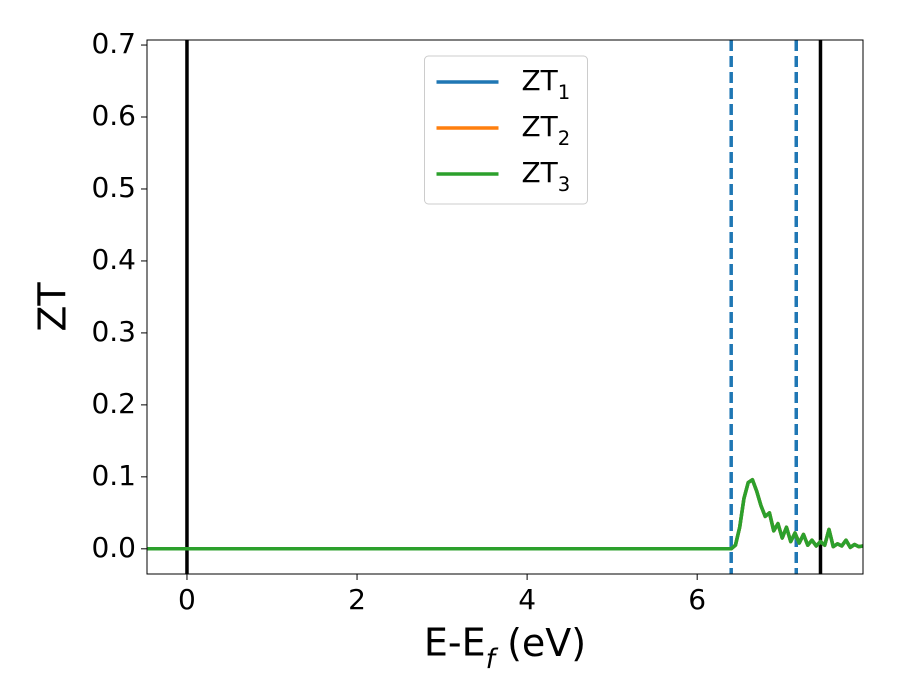 This screenshot has width=900, height=700. Describe the element at coordinates (505, 514) in the screenshot. I see `data-line` at that location.